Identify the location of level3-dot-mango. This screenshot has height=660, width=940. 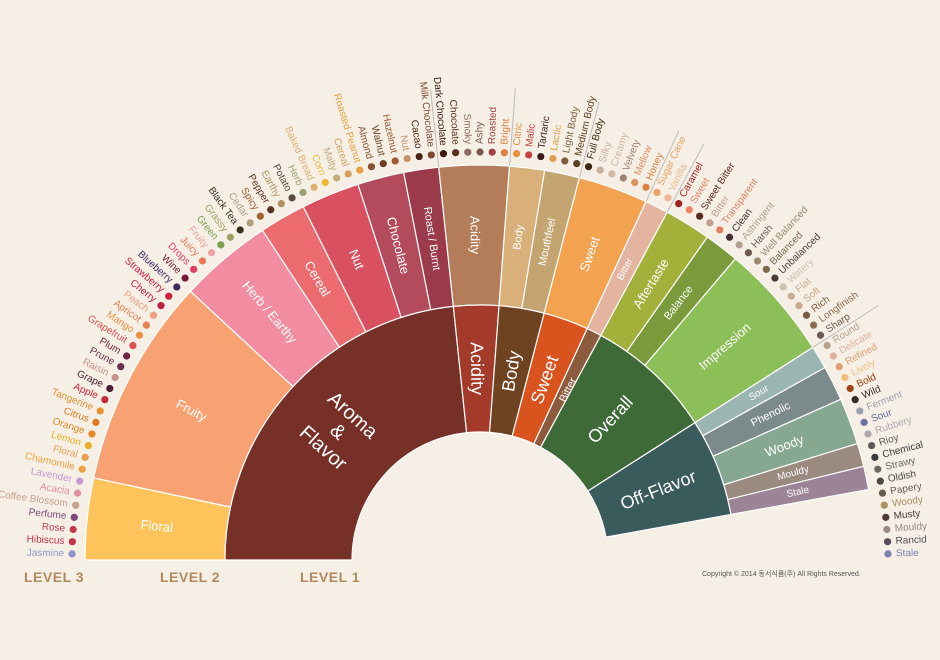
(139, 335).